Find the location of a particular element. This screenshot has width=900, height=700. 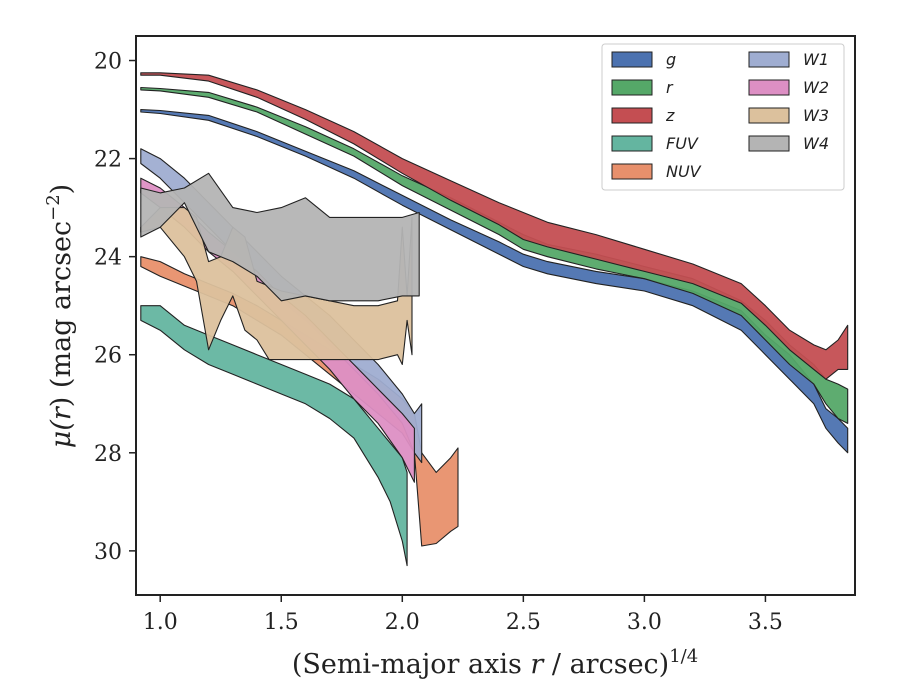

legend-label-fuv: FUV is located at coordinates (682, 143).